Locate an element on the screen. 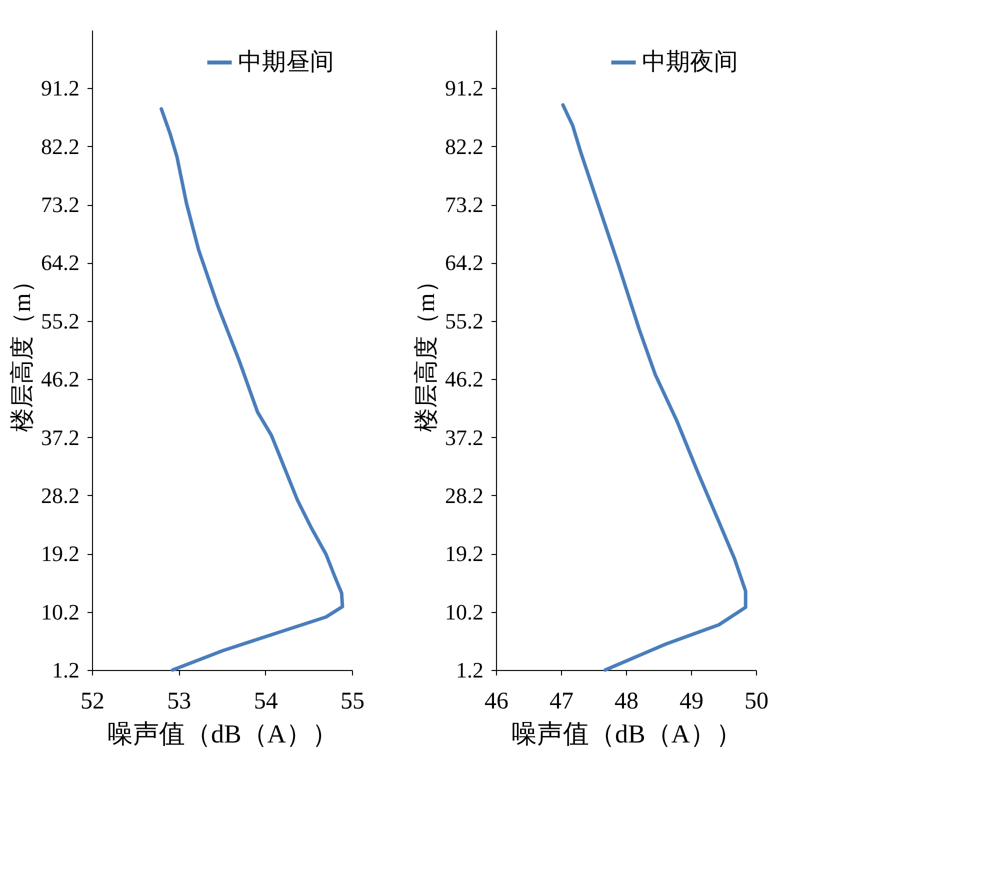  x-tick-label: 50 is located at coordinates (756, 701).